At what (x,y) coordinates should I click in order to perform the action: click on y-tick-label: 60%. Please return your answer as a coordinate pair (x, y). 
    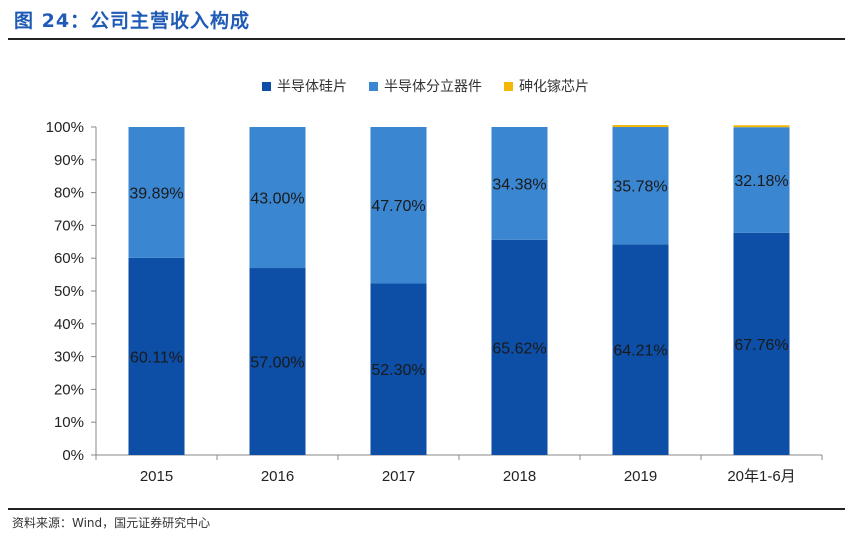
    Looking at the image, I should click on (69, 258).